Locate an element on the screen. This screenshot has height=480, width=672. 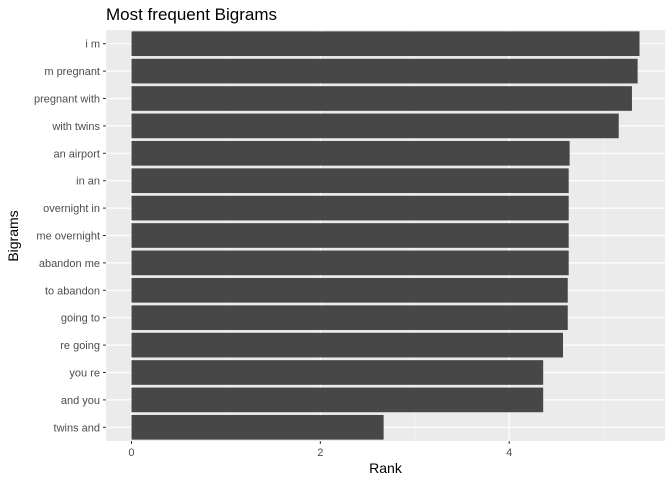
bar-overnight-in is located at coordinates (350, 208).